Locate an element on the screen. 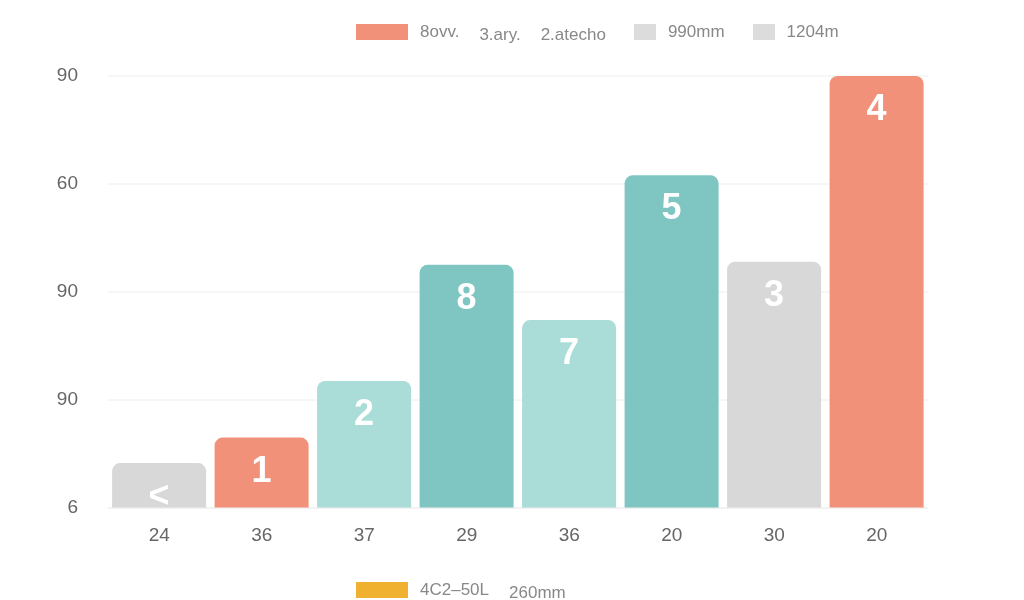 This screenshot has height=600, width=1024. annotation: 1 is located at coordinates (261, 469).